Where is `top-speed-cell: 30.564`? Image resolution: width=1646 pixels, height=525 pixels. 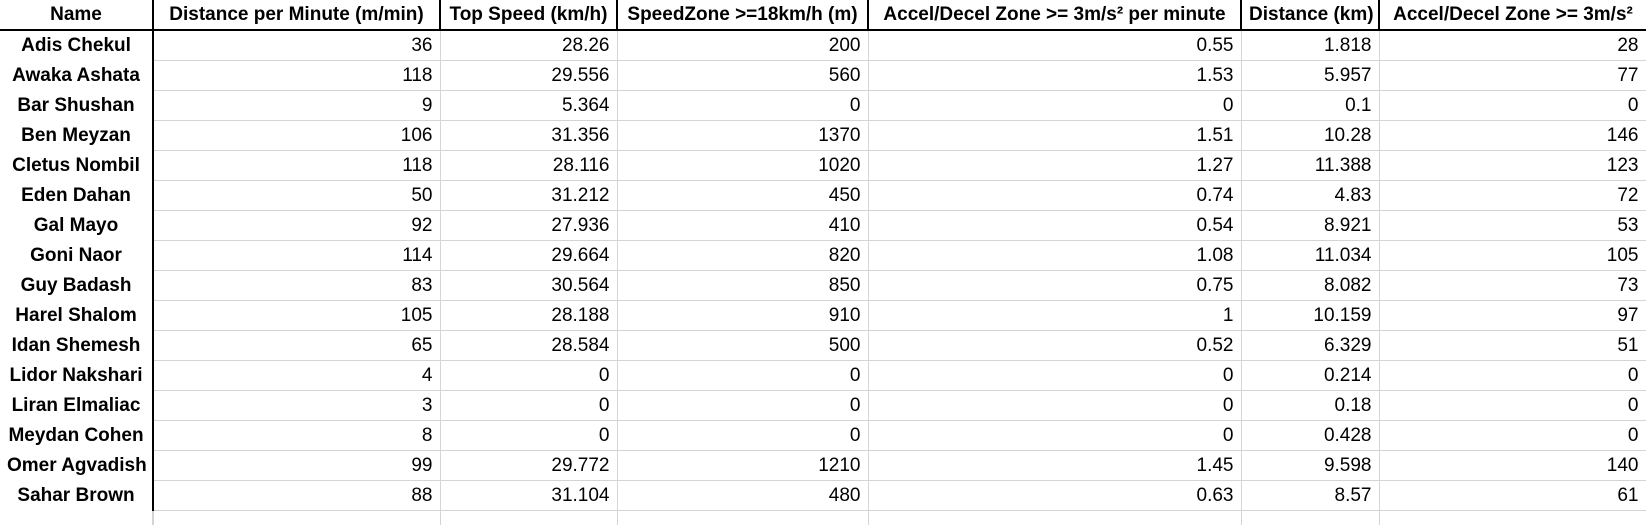 top-speed-cell: 30.564 is located at coordinates (529, 285).